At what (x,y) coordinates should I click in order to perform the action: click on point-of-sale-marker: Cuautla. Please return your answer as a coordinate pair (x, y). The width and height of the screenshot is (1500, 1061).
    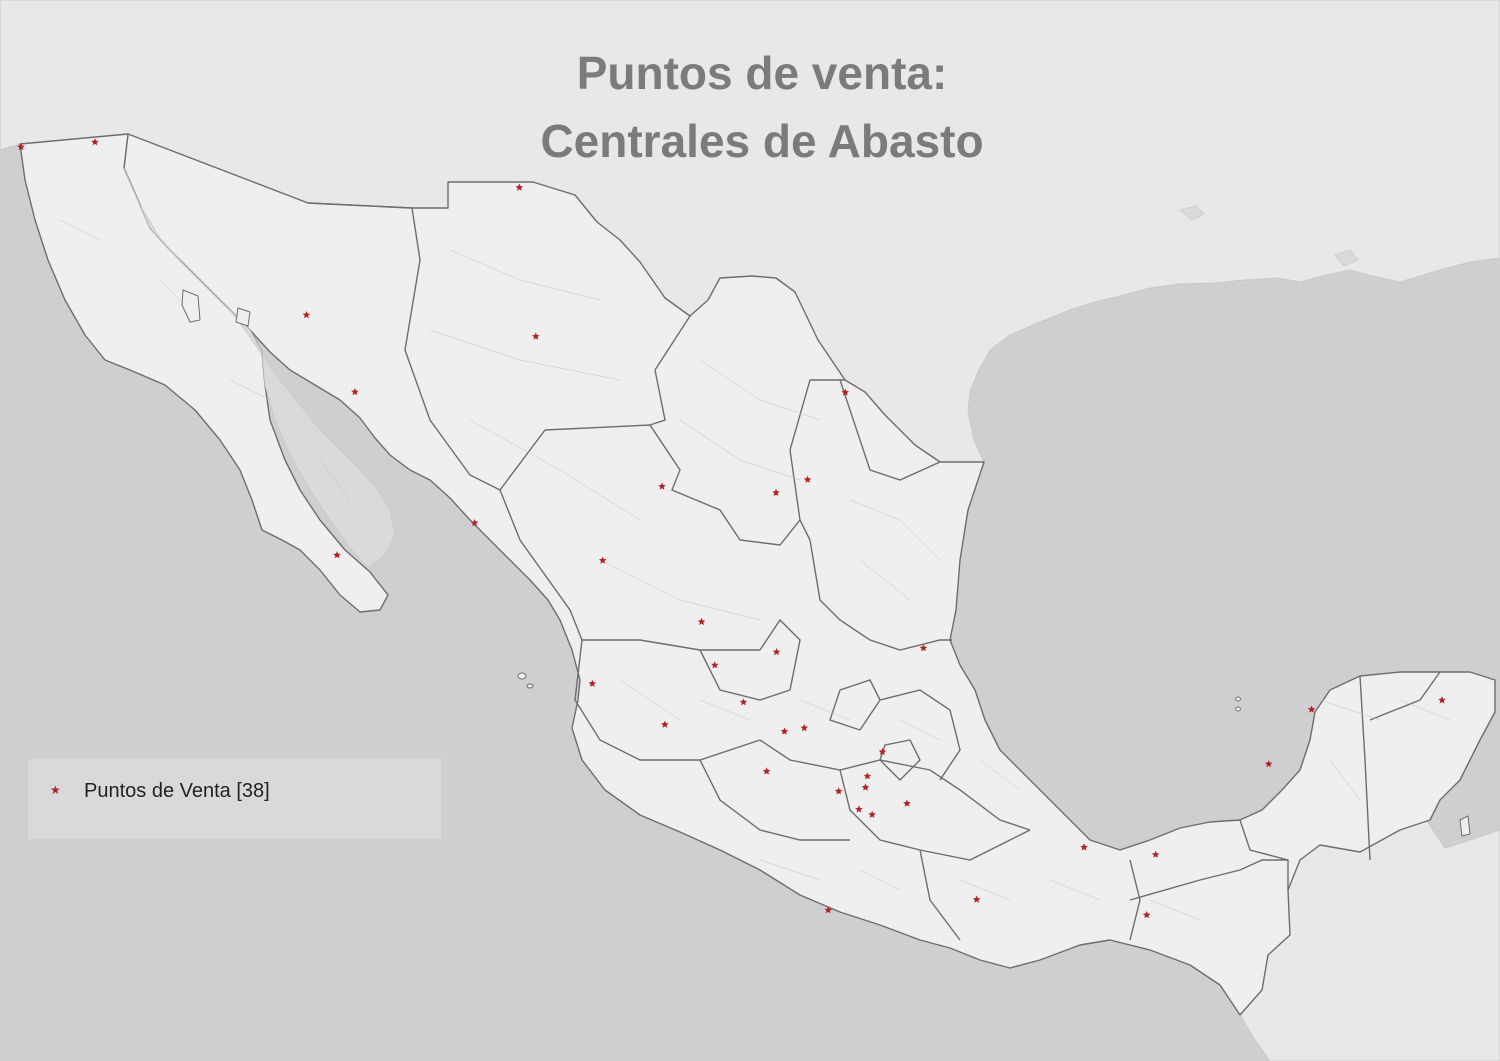
    Looking at the image, I should click on (872, 814).